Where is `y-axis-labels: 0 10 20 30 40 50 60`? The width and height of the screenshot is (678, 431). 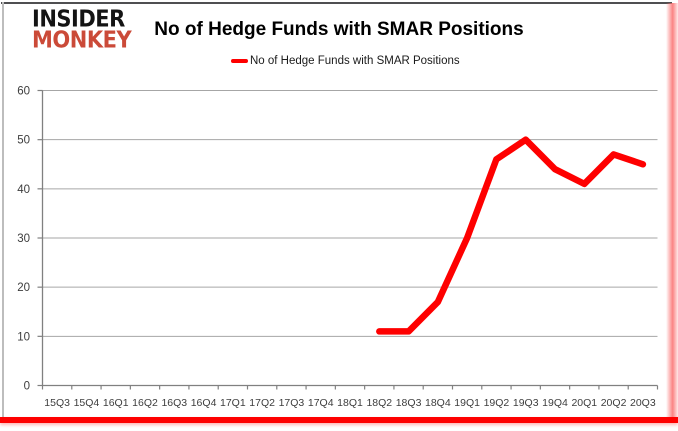 y-axis-labels: 0 10 20 30 40 50 60 is located at coordinates (23, 239).